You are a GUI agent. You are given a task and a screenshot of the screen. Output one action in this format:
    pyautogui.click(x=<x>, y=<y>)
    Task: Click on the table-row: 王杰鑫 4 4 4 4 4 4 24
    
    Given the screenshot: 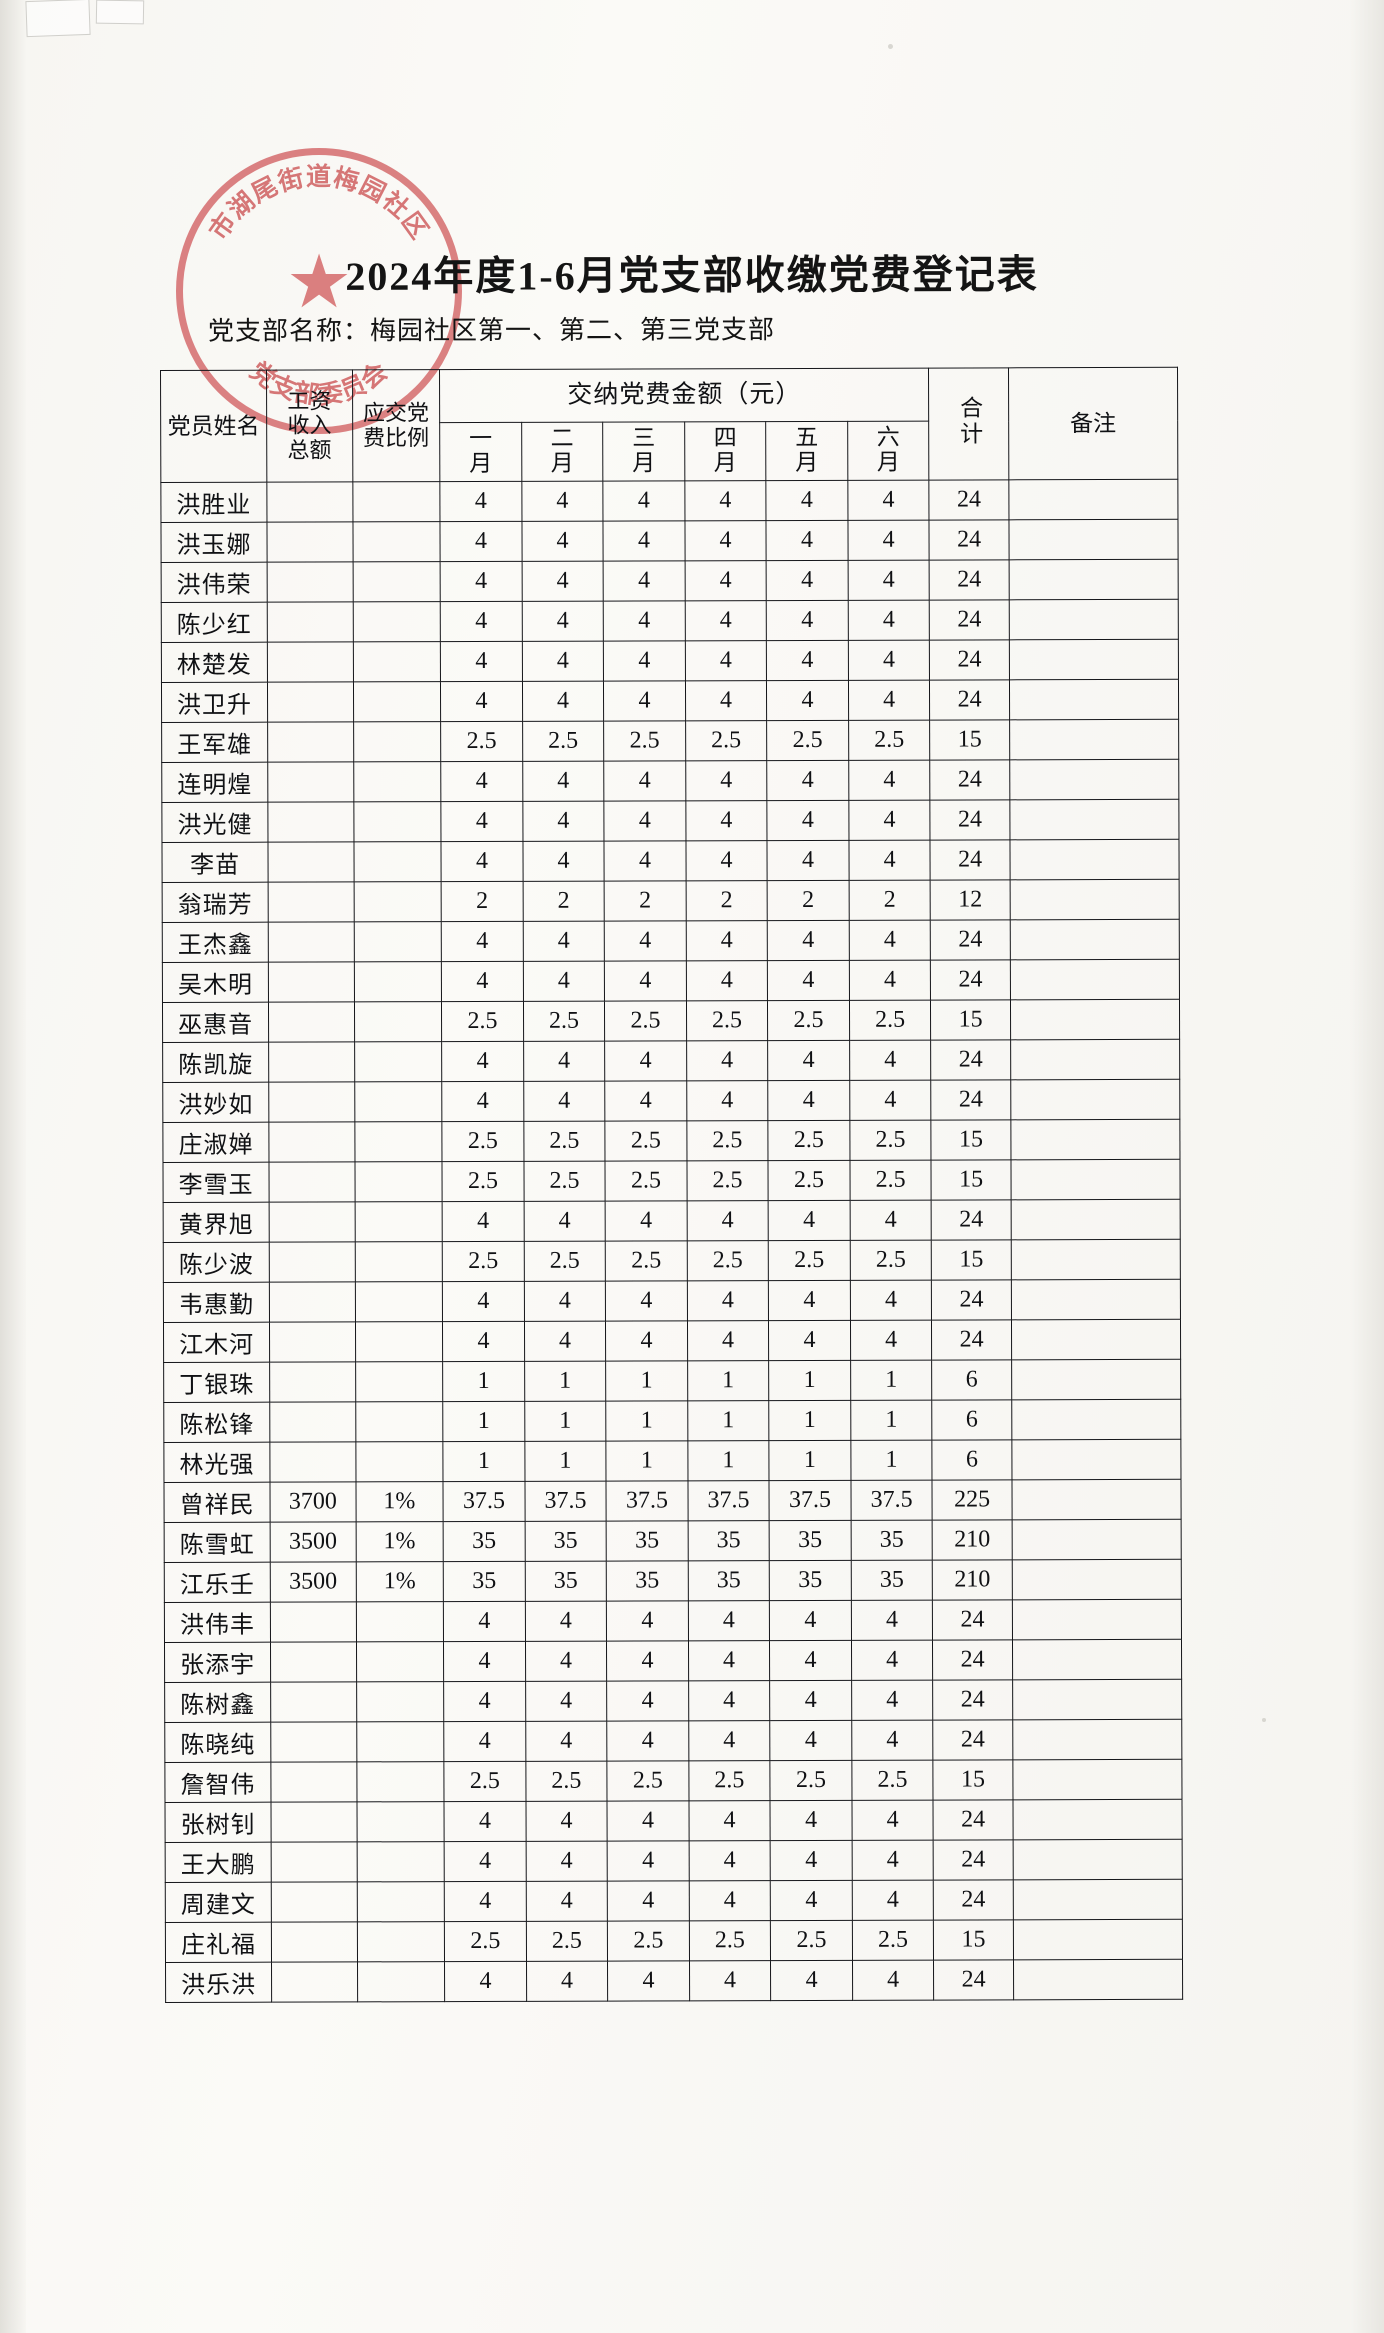 What is the action you would take?
    pyautogui.click(x=671, y=941)
    